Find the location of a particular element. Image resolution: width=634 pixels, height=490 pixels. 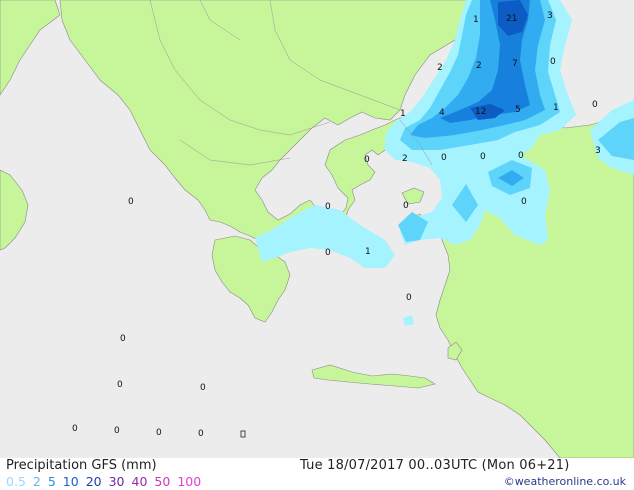

valid-time: Tue 18/07/2017 00..03UTC (Mon 06+21) is located at coordinates (435, 465).